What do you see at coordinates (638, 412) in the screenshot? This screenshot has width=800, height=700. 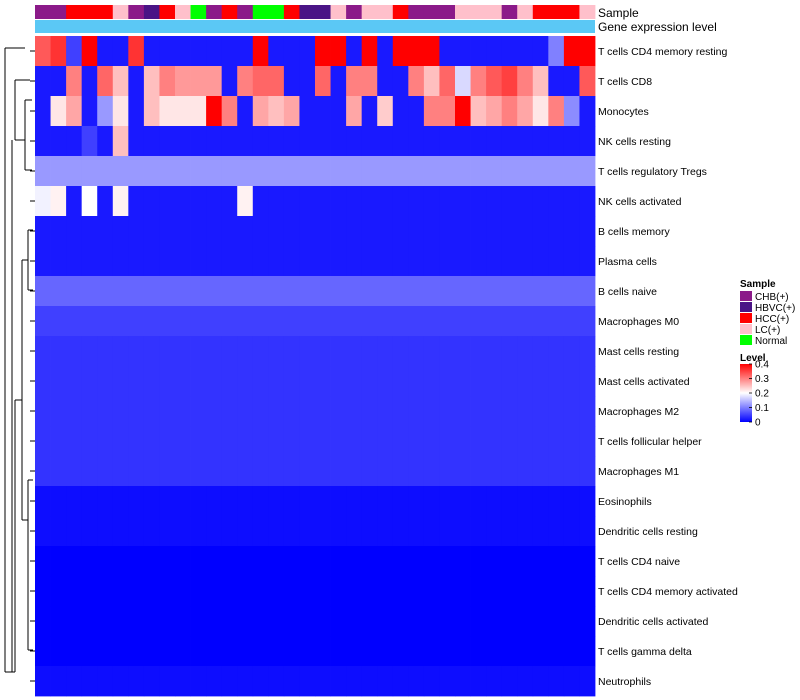 I see `row-label: Macrophages M2` at bounding box center [638, 412].